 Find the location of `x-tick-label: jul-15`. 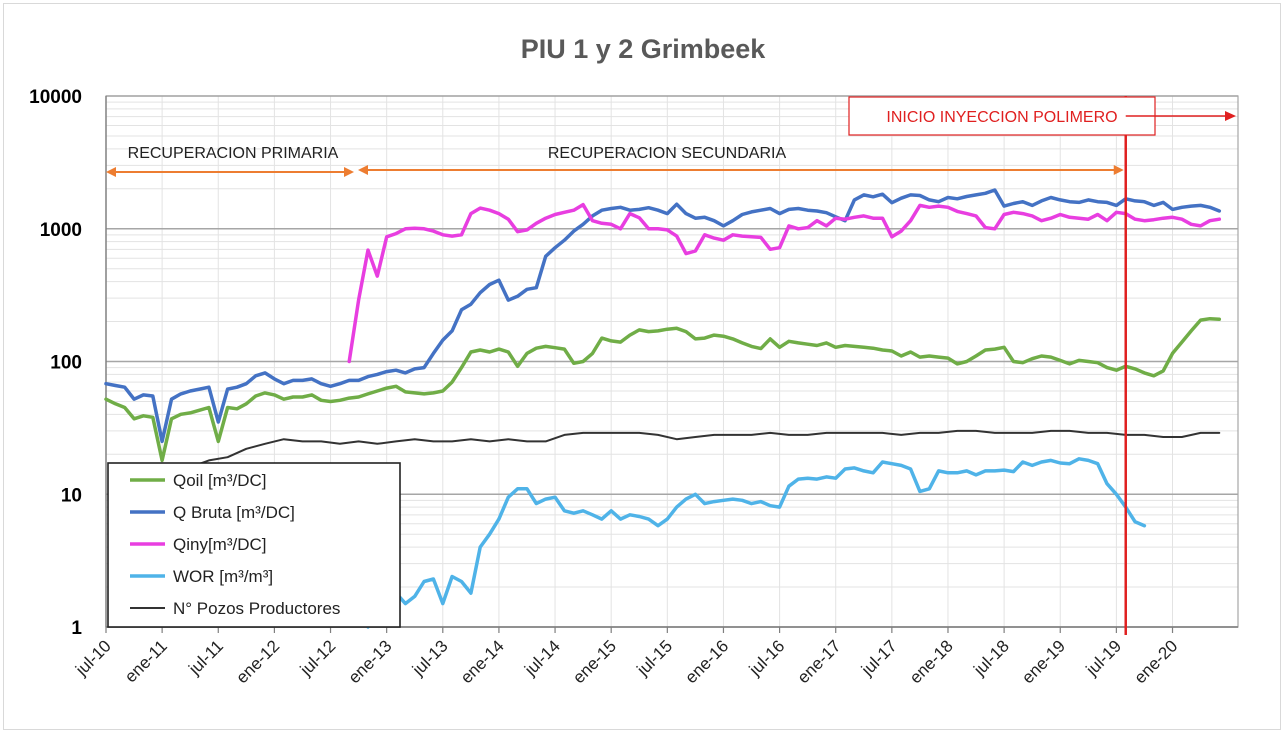

x-tick-label: jul-15 is located at coordinates (655, 658).